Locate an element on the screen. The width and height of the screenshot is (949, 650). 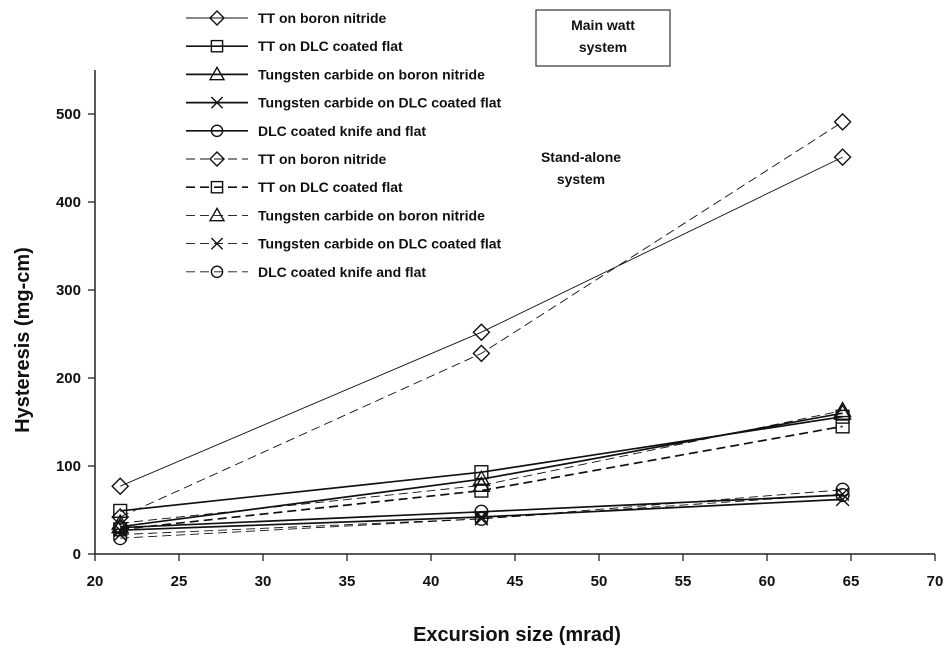
x-axis-title: Excursion size (mrad) is located at coordinates (517, 635).